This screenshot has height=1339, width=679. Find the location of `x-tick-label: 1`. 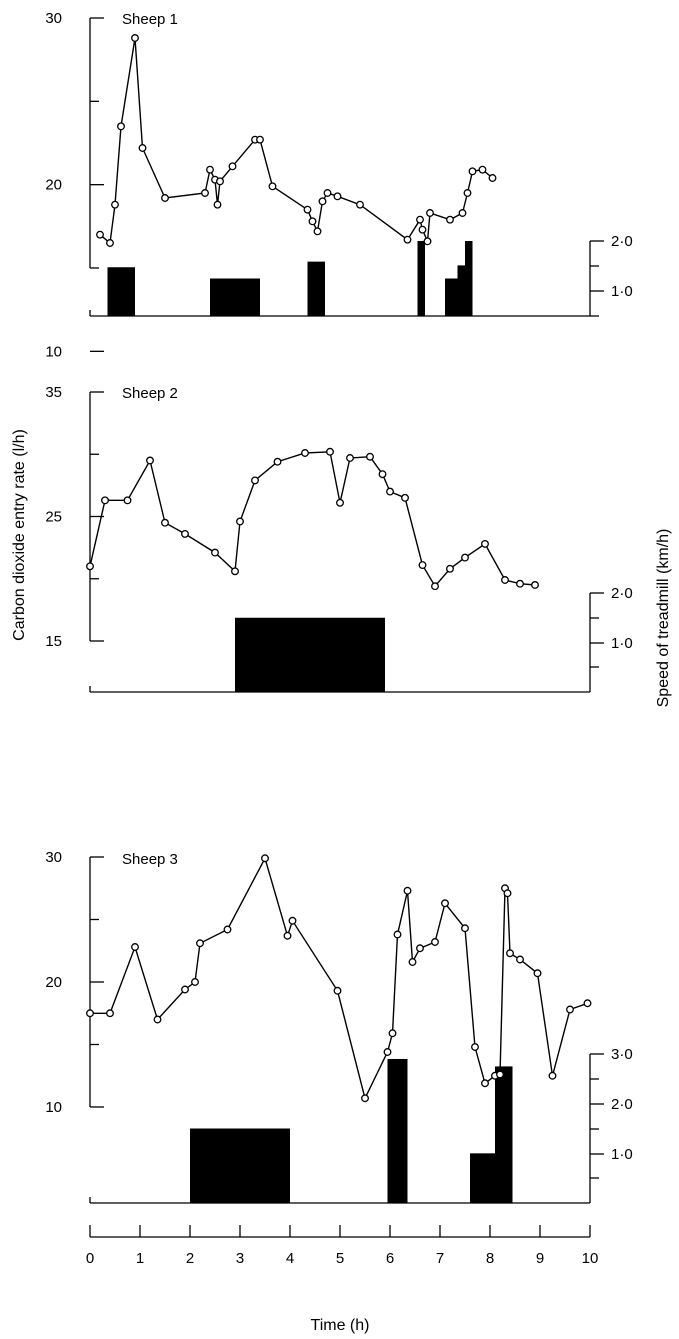

x-tick-label: 1 is located at coordinates (140, 1258).